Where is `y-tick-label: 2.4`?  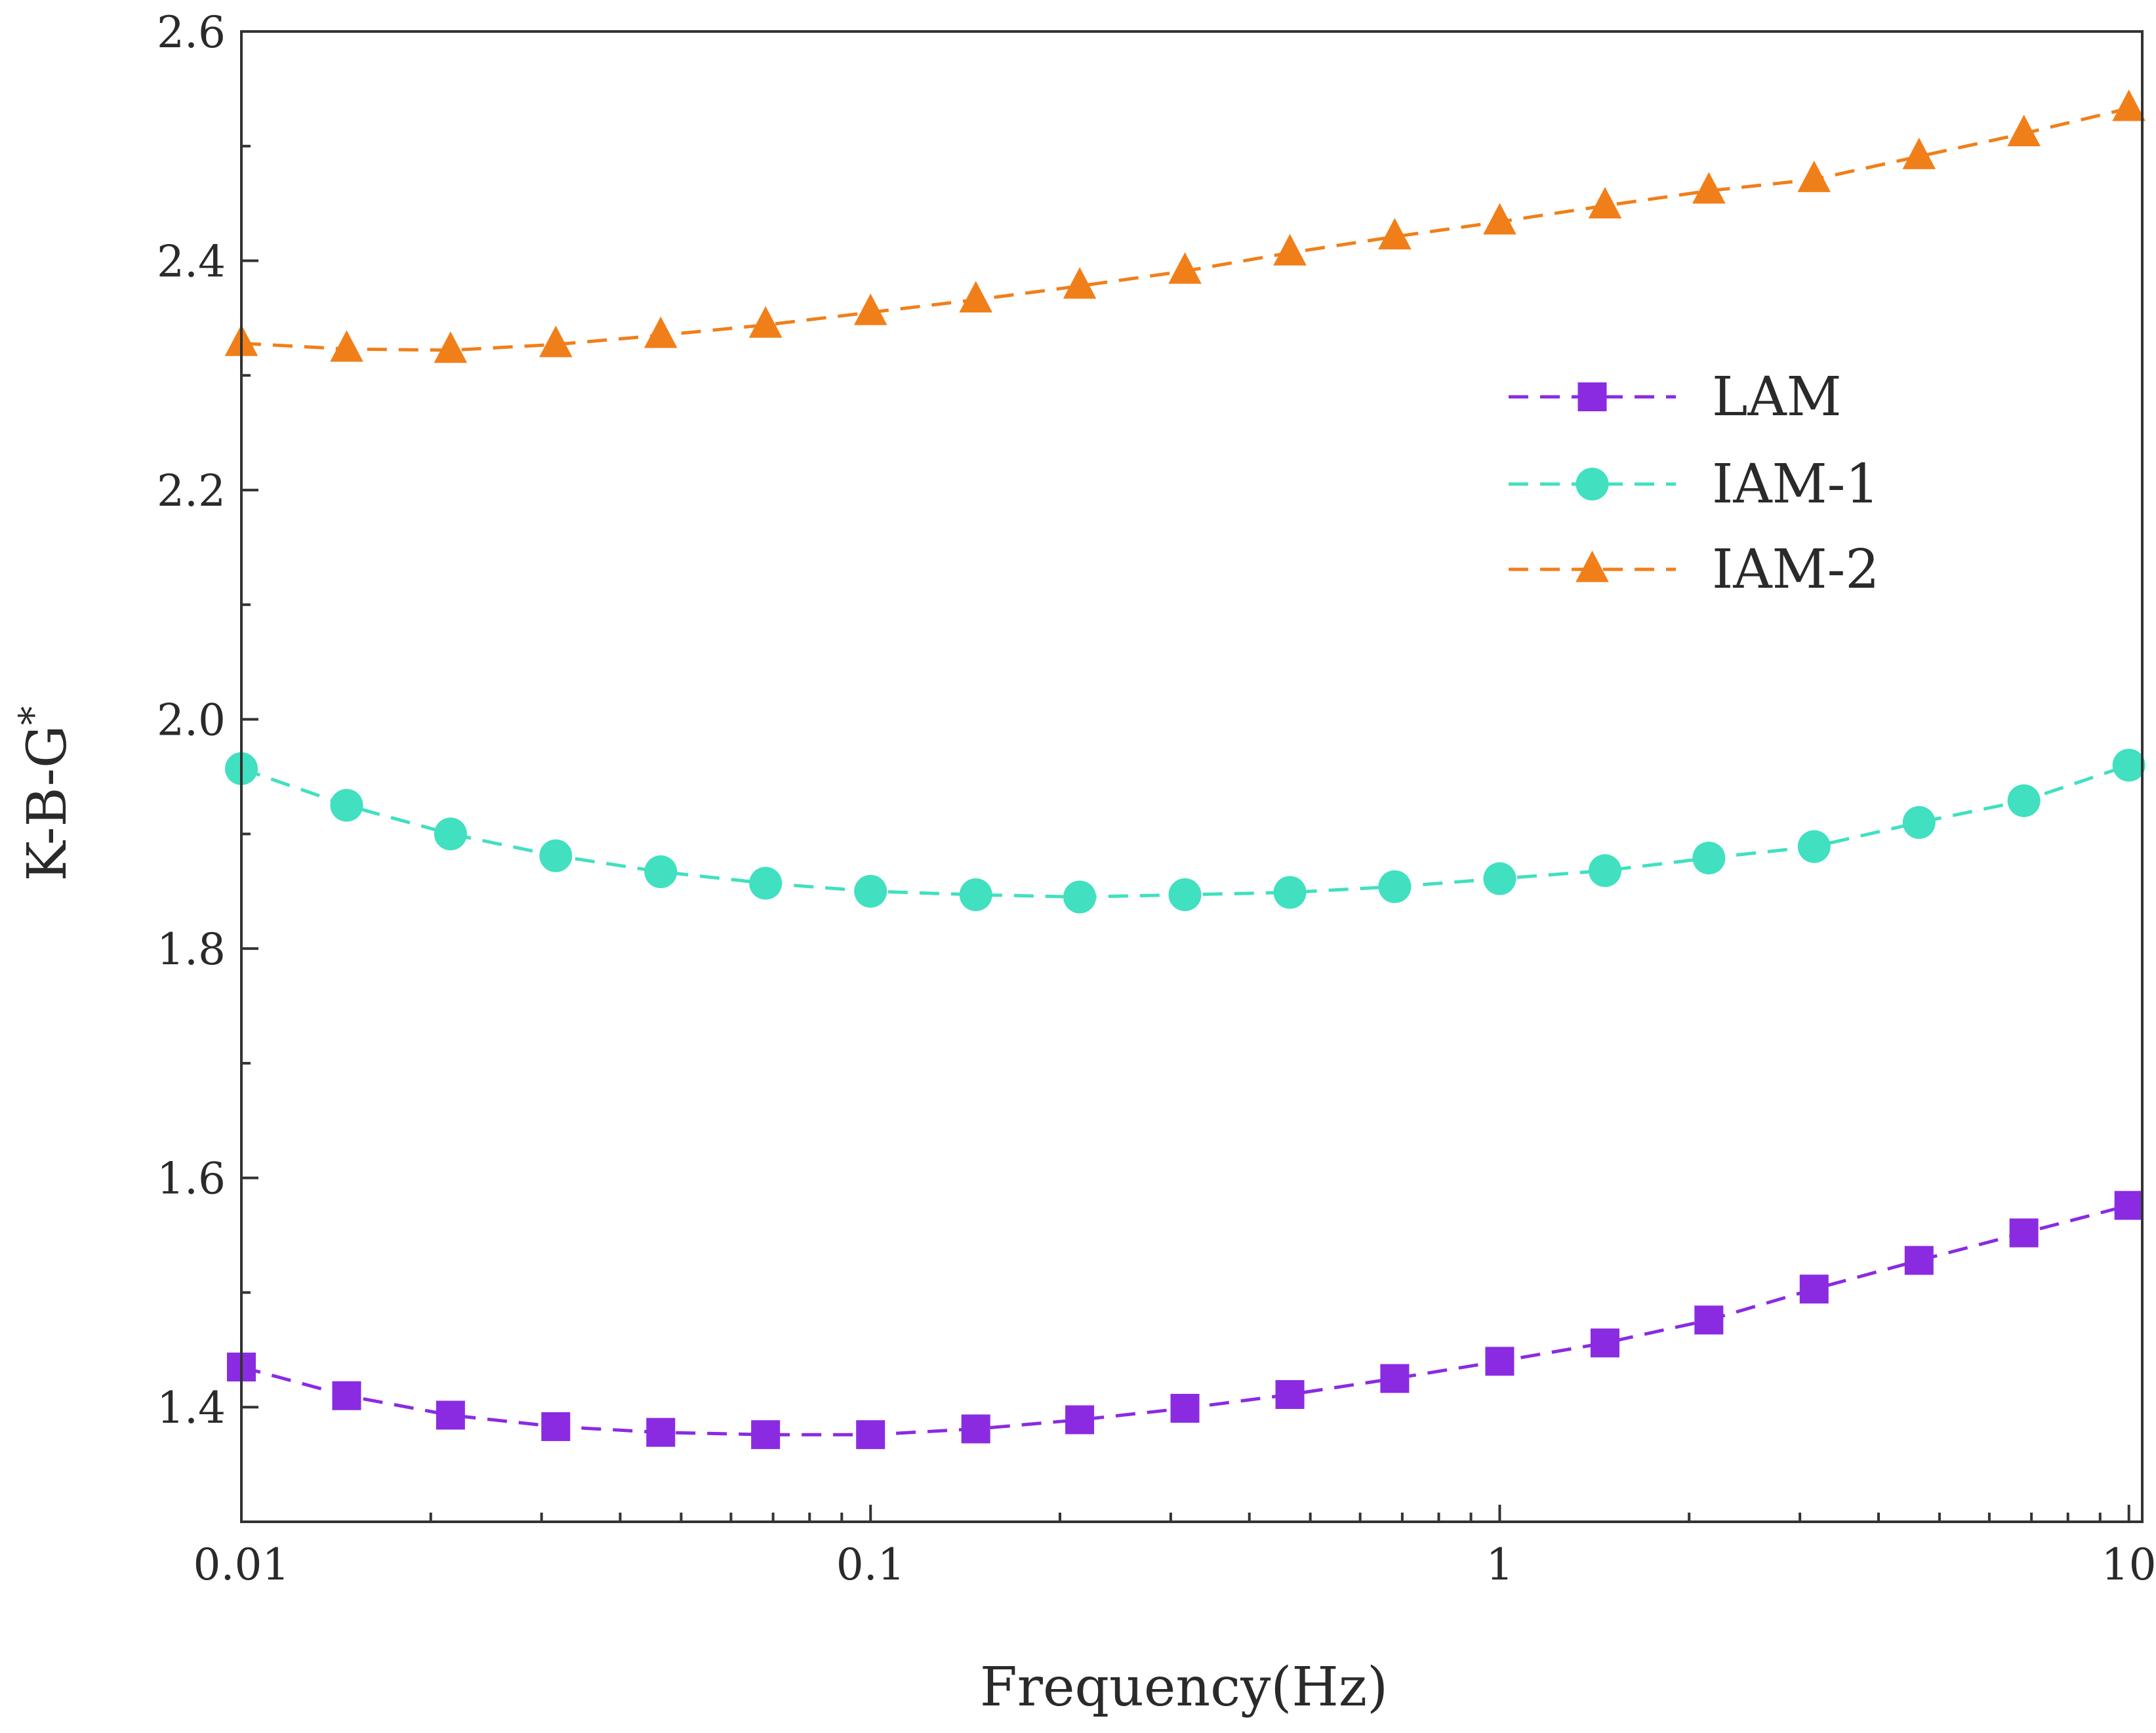
y-tick-label: 2.4 is located at coordinates (191, 262).